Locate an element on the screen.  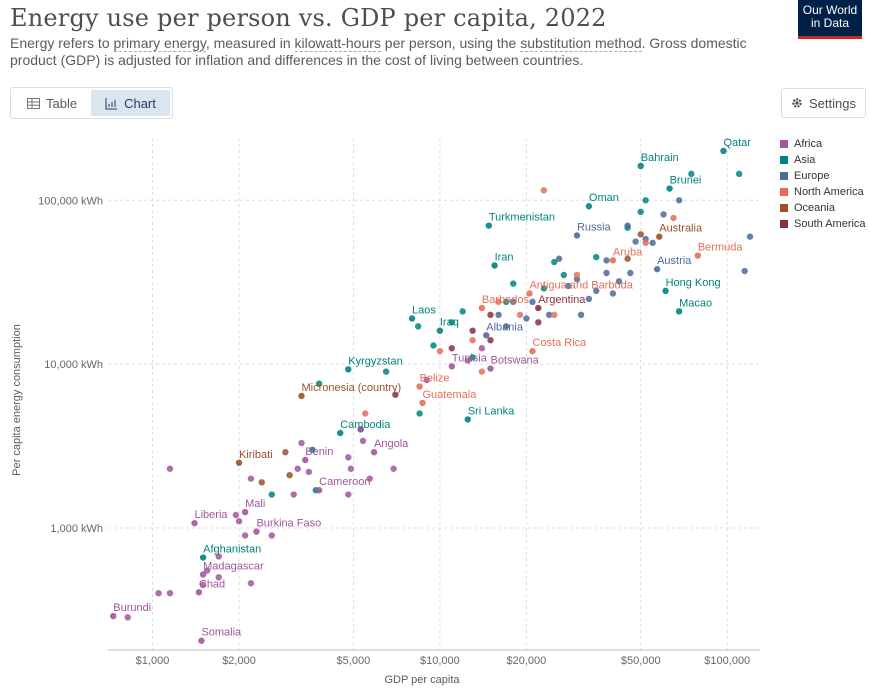
legend-item: Oceania is located at coordinates (823, 208).